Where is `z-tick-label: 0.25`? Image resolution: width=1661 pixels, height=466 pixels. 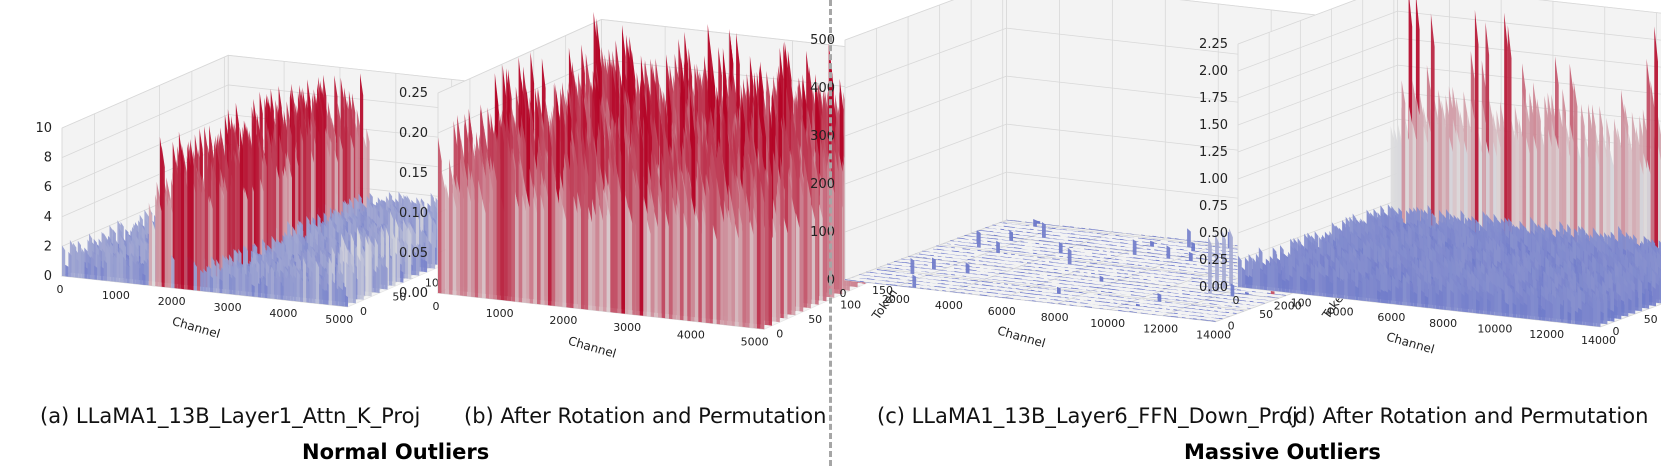
z-tick-label: 0.25 is located at coordinates (413, 93).